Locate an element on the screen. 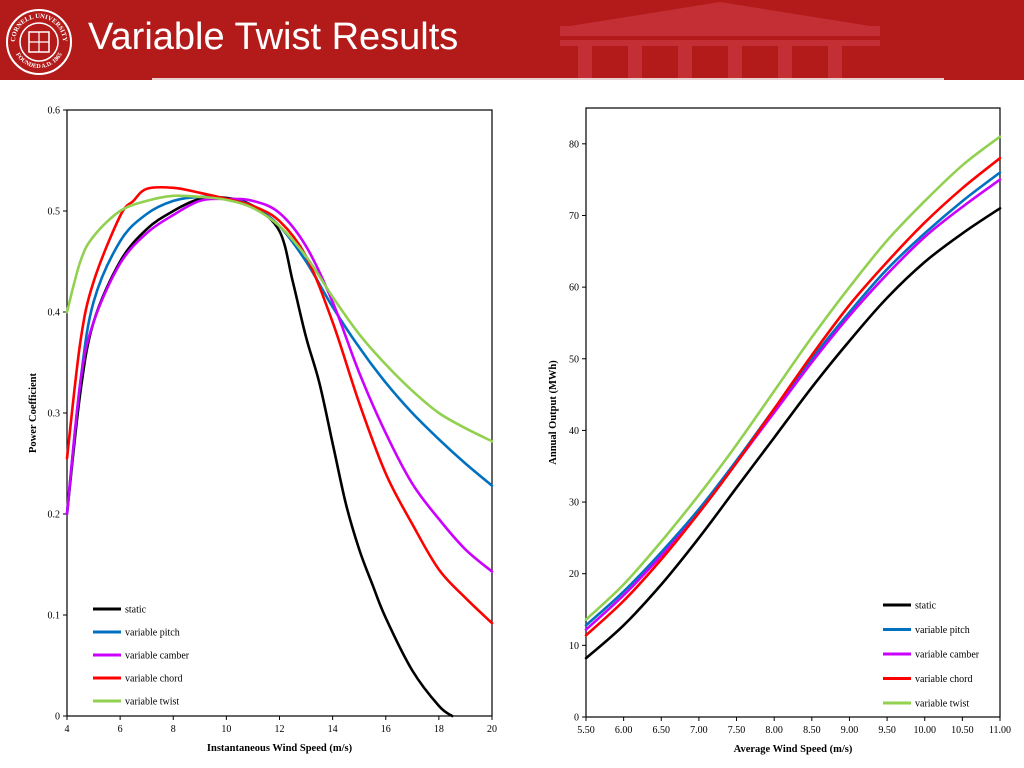  y-tick-label: 0.2 is located at coordinates (54, 515).